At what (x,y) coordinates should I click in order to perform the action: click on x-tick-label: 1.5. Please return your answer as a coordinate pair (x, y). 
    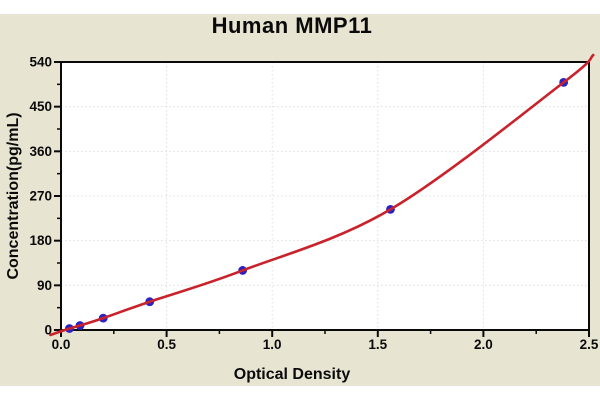
    Looking at the image, I should click on (377, 344).